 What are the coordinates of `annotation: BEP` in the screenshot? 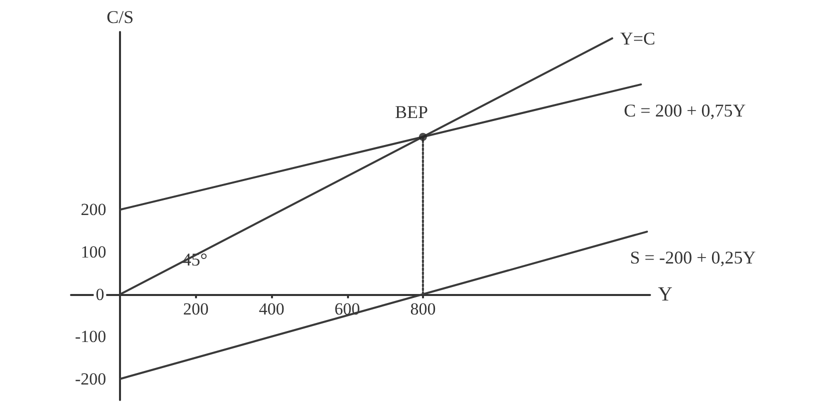 It's located at (411, 112).